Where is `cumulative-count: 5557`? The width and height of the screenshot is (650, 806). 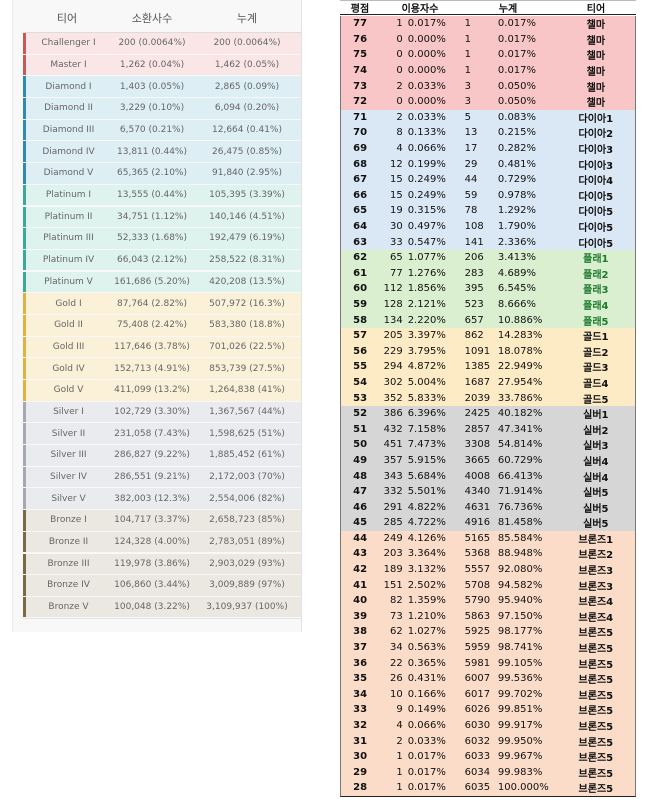 cumulative-count: 5557 is located at coordinates (477, 570).